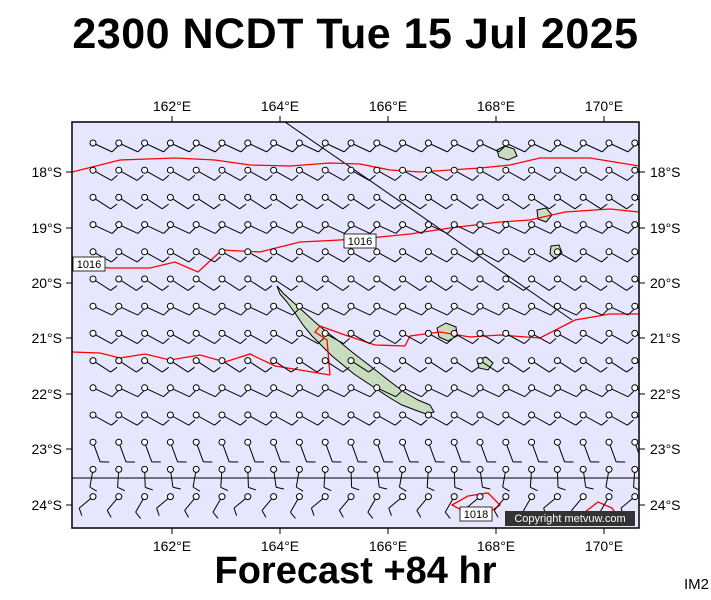 The height and width of the screenshot is (600, 711). I want to click on lon-label-bottom: 164°E, so click(280, 546).